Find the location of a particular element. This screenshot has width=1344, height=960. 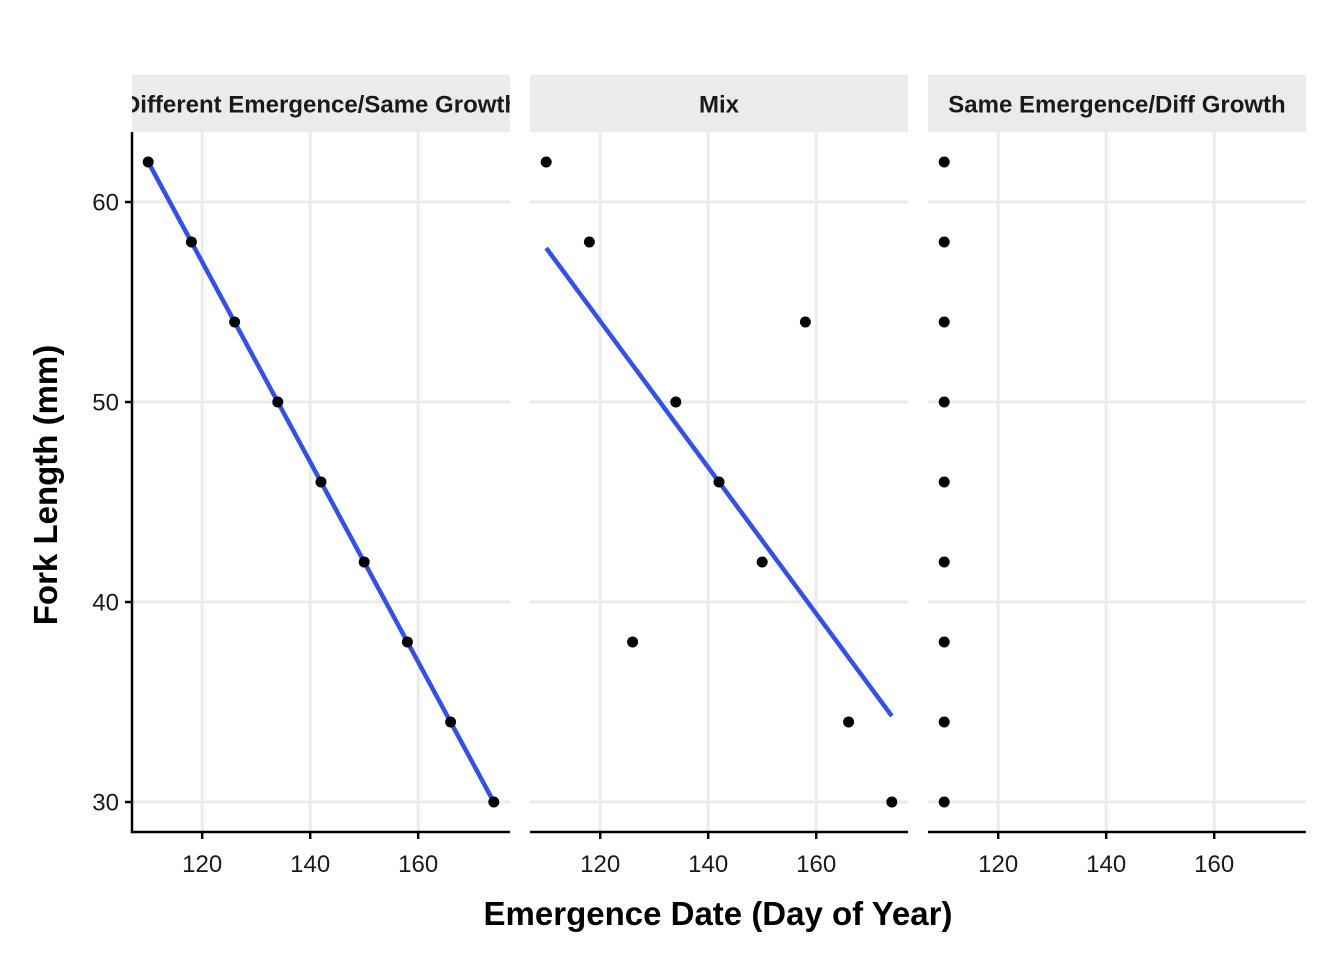

facet-strip-label: Same Emergence/Diff Growth is located at coordinates (1116, 105).